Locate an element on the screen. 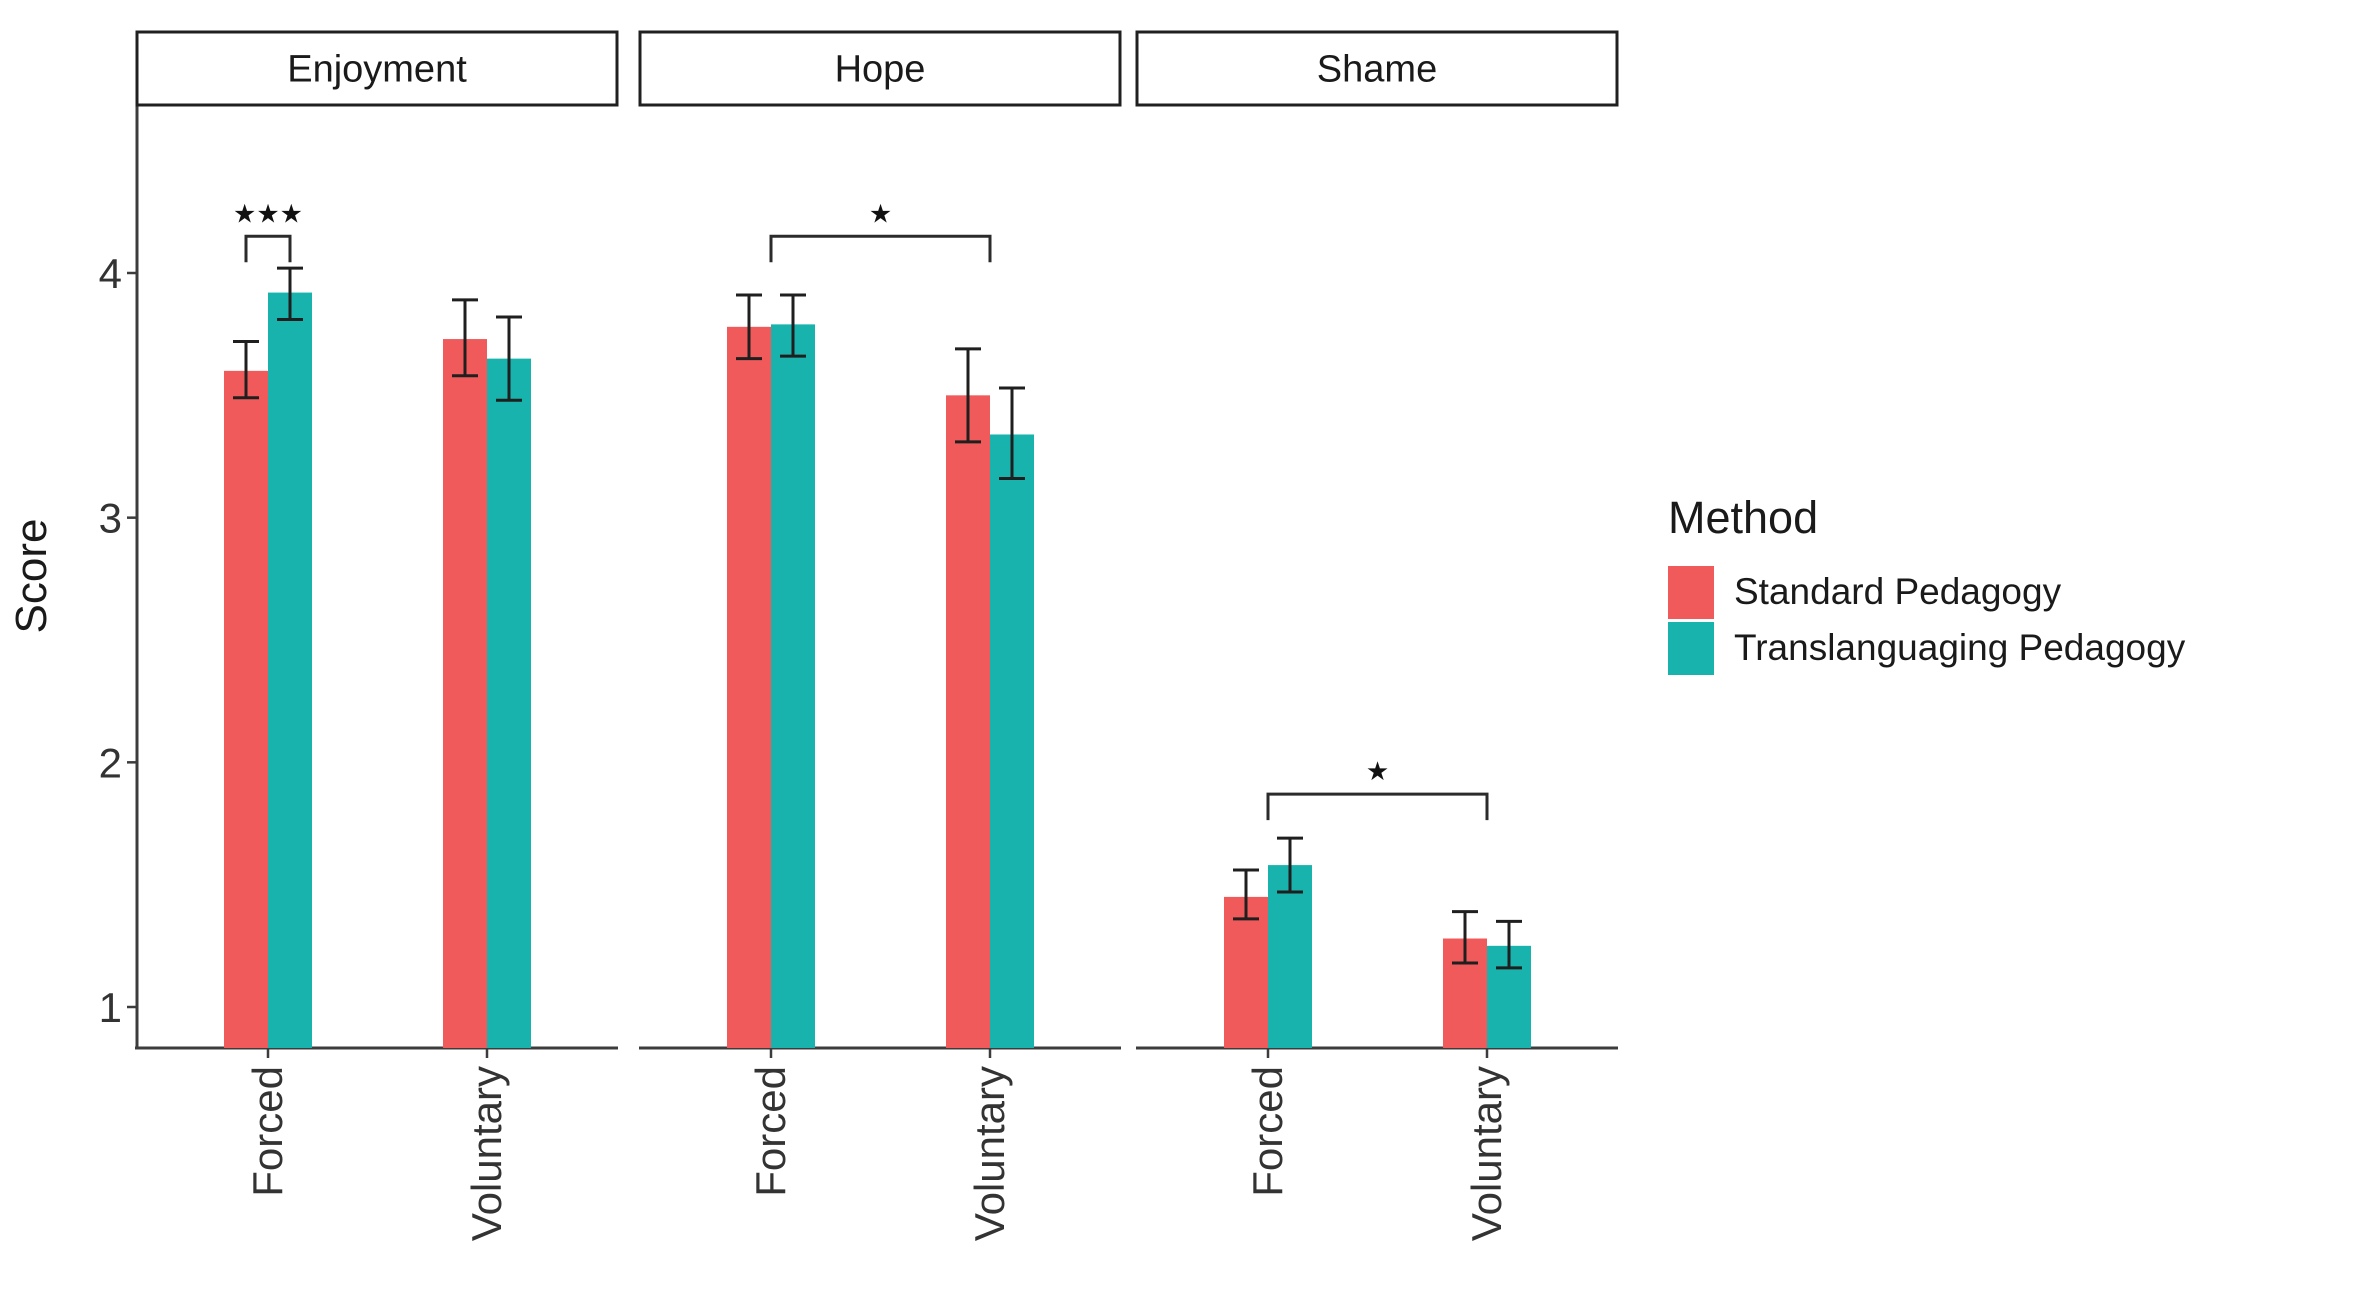 The width and height of the screenshot is (2377, 1306). legend-title: Method is located at coordinates (1743, 517).